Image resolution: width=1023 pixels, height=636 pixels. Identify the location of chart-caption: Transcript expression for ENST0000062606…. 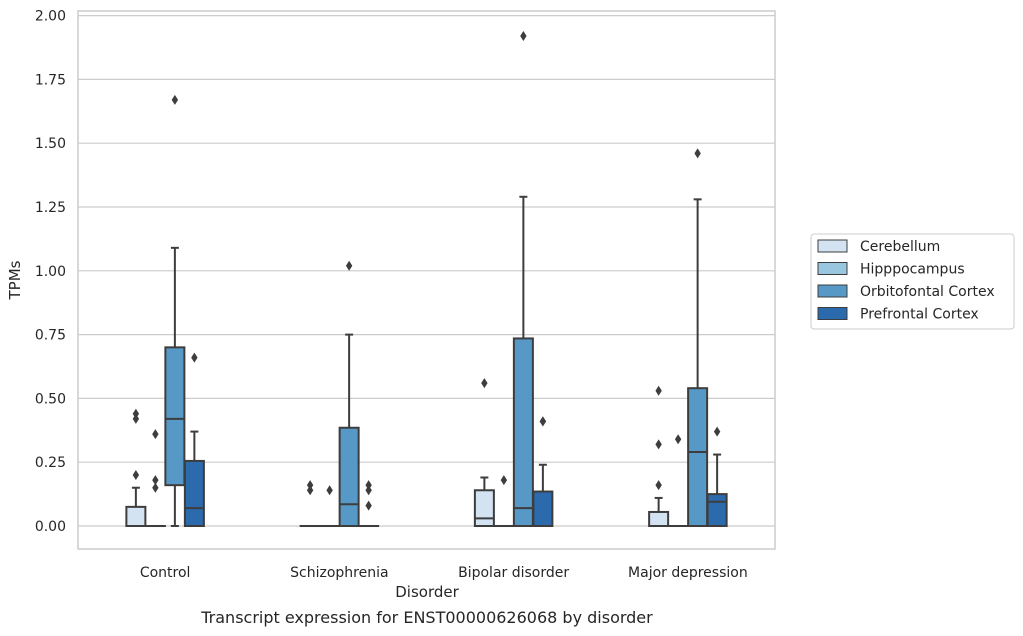
(426, 617).